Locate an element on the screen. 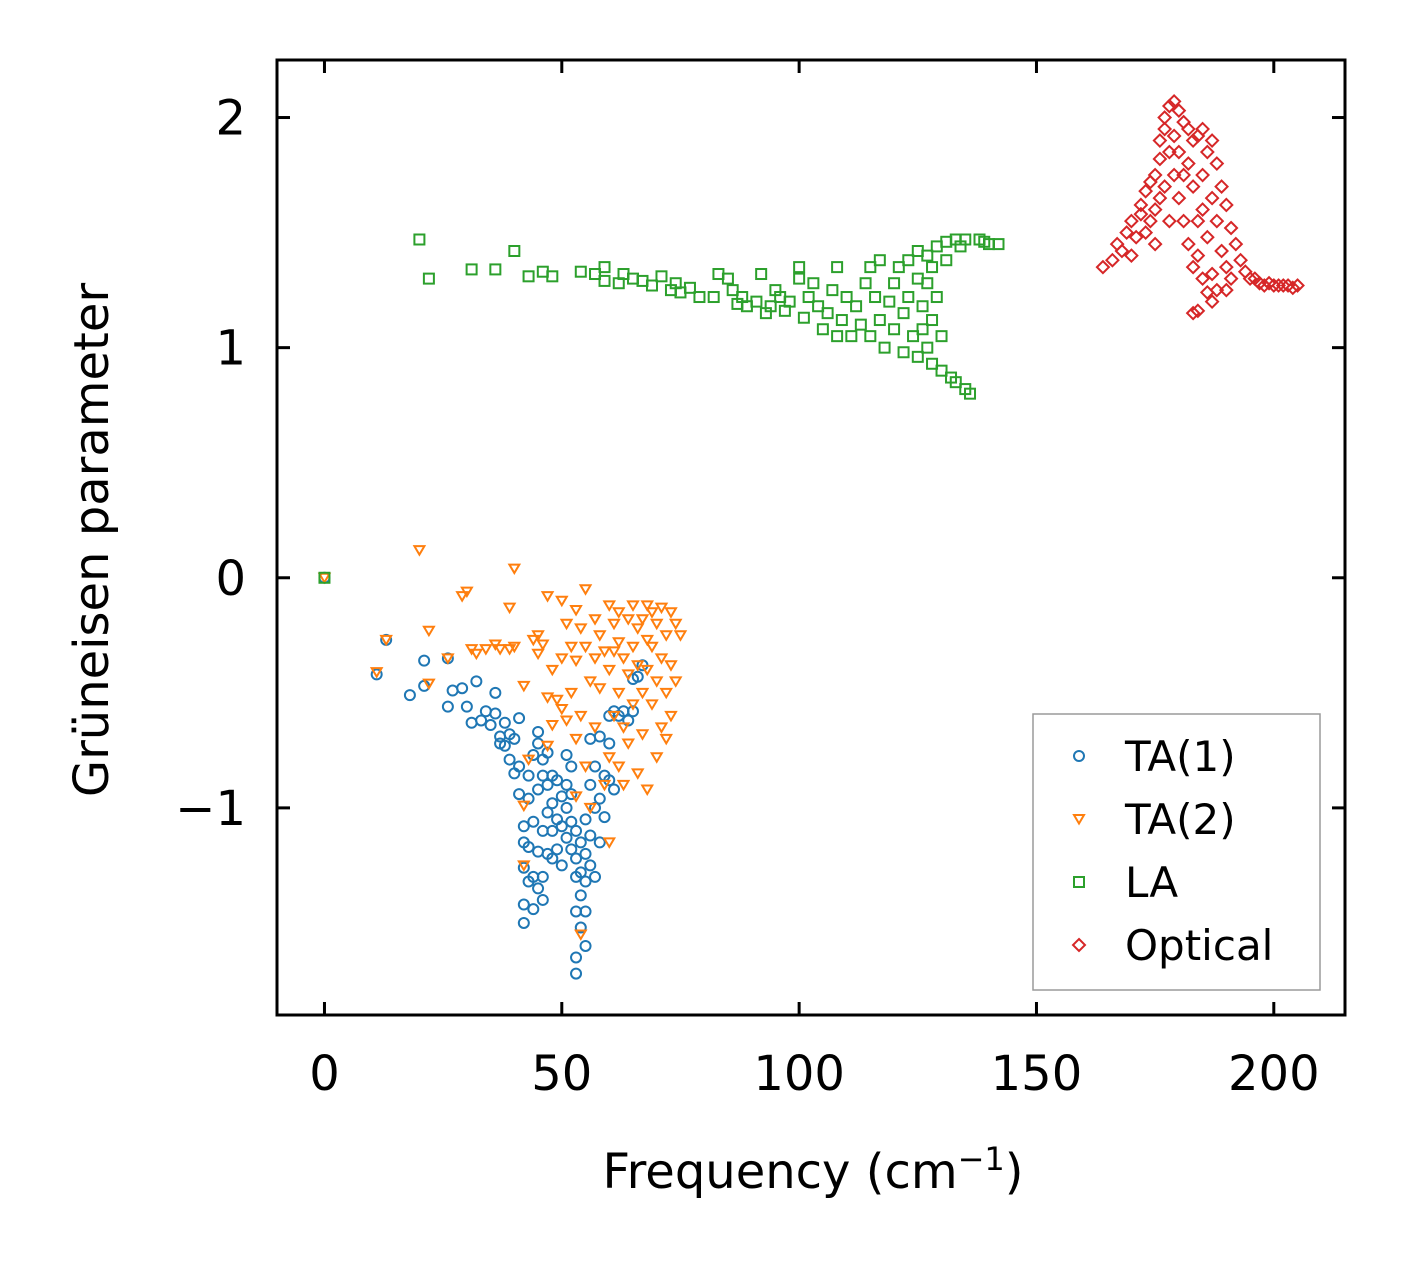  legend-marker-optical is located at coordinates (1079, 945).